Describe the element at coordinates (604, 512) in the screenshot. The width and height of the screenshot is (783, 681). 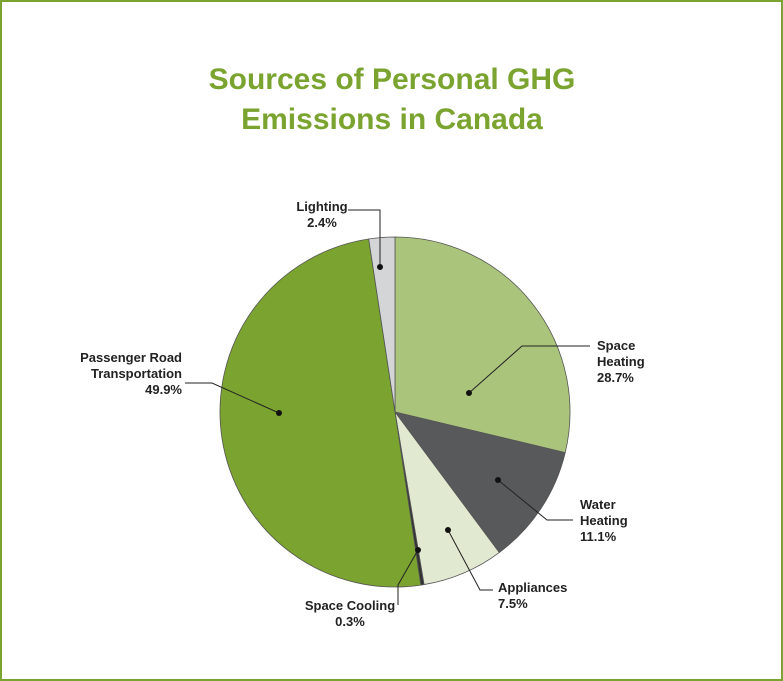
I see `category-label: Water Heating` at that location.